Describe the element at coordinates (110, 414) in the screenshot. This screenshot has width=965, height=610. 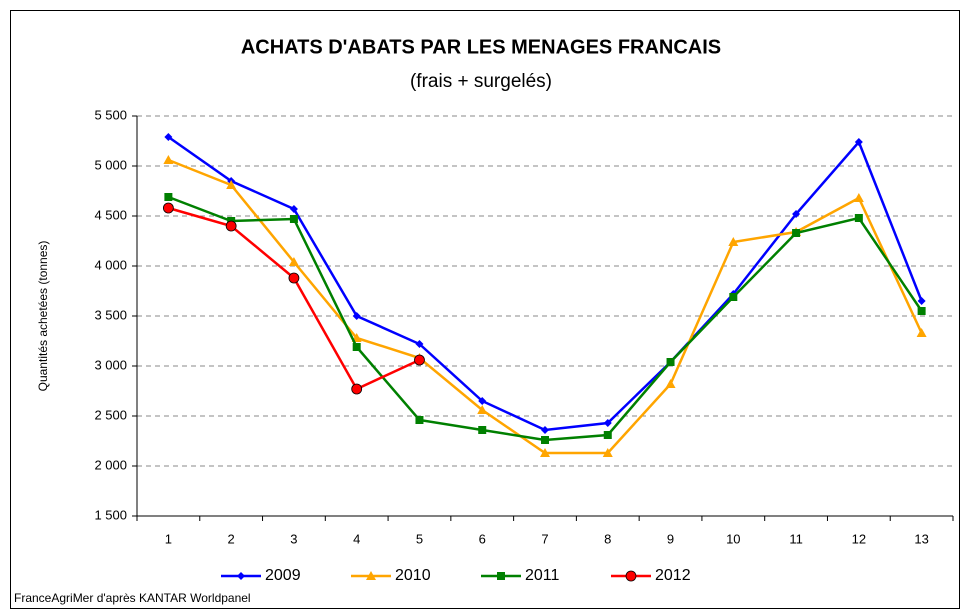
I see `y-tick-label: 2 500` at that location.